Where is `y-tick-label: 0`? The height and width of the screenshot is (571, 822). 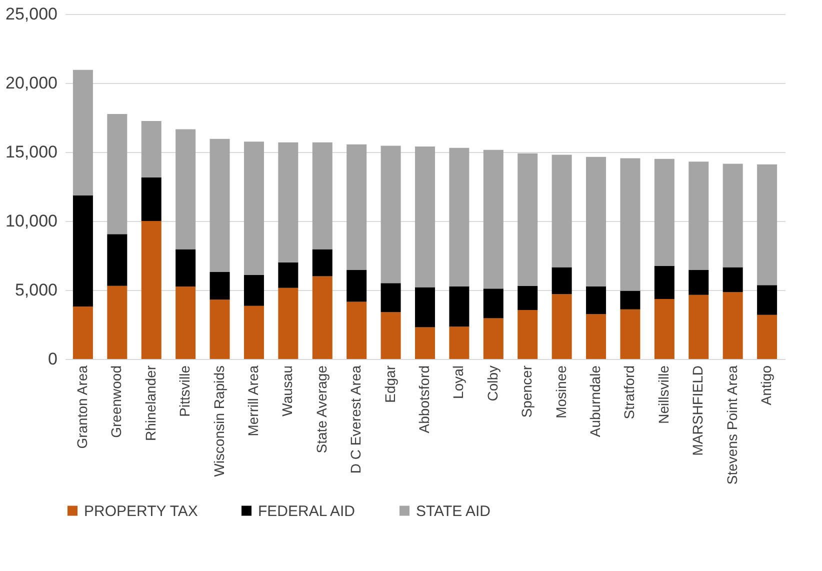 y-tick-label: 0 is located at coordinates (53, 359).